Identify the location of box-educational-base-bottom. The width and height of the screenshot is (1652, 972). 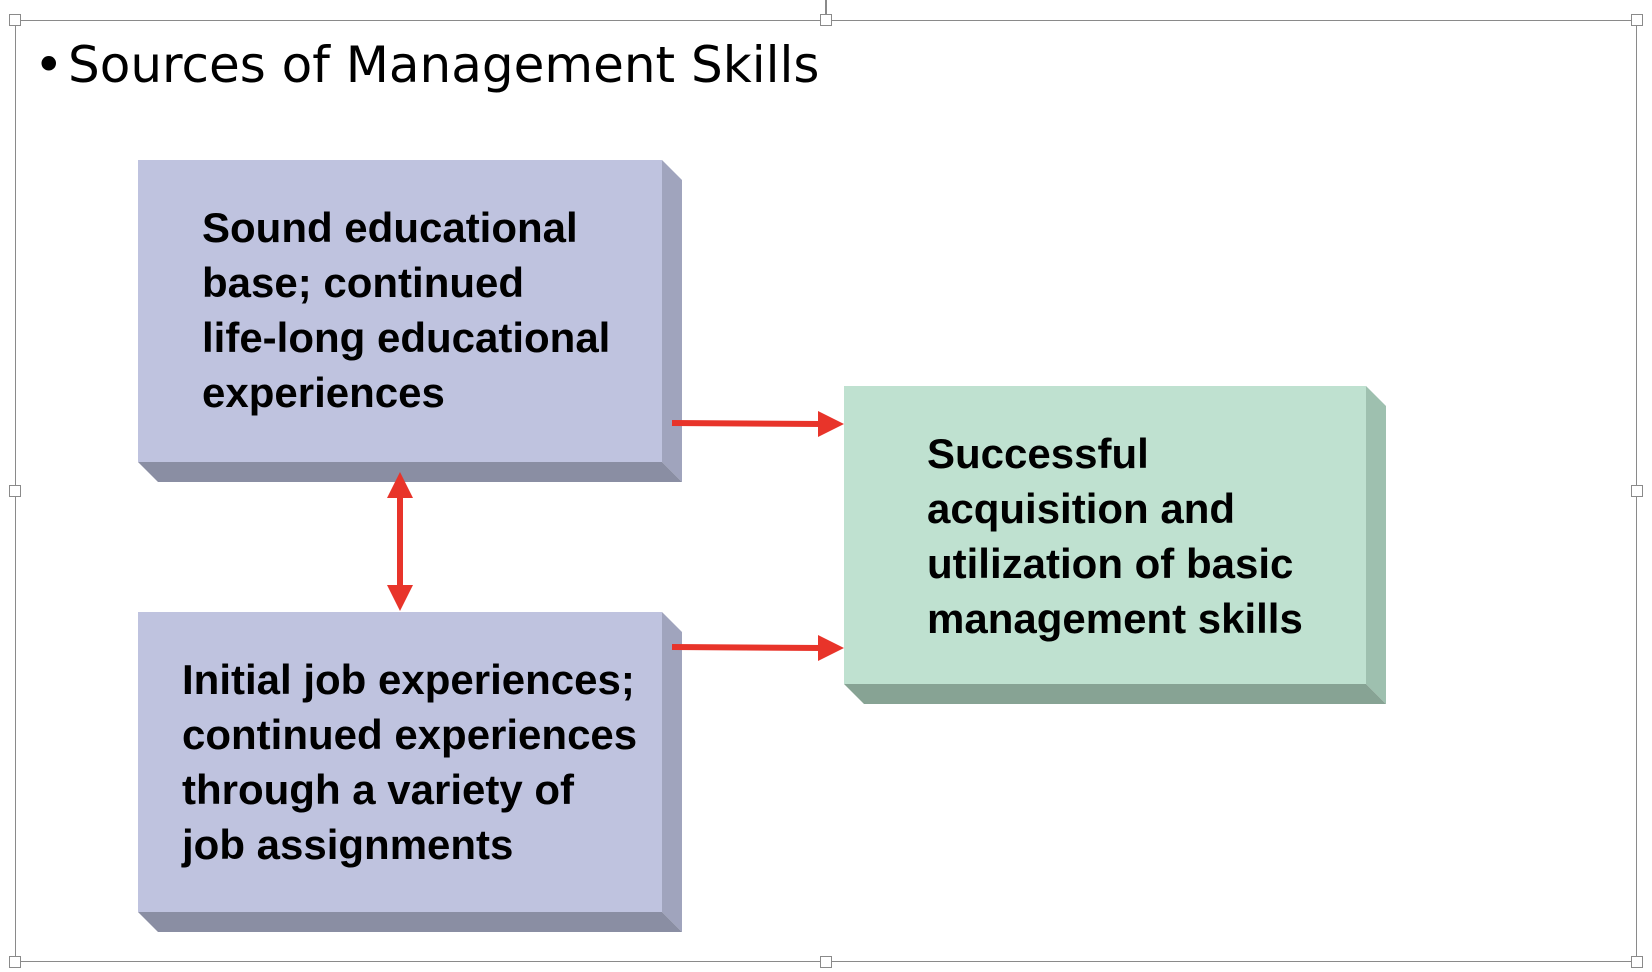
(410, 472).